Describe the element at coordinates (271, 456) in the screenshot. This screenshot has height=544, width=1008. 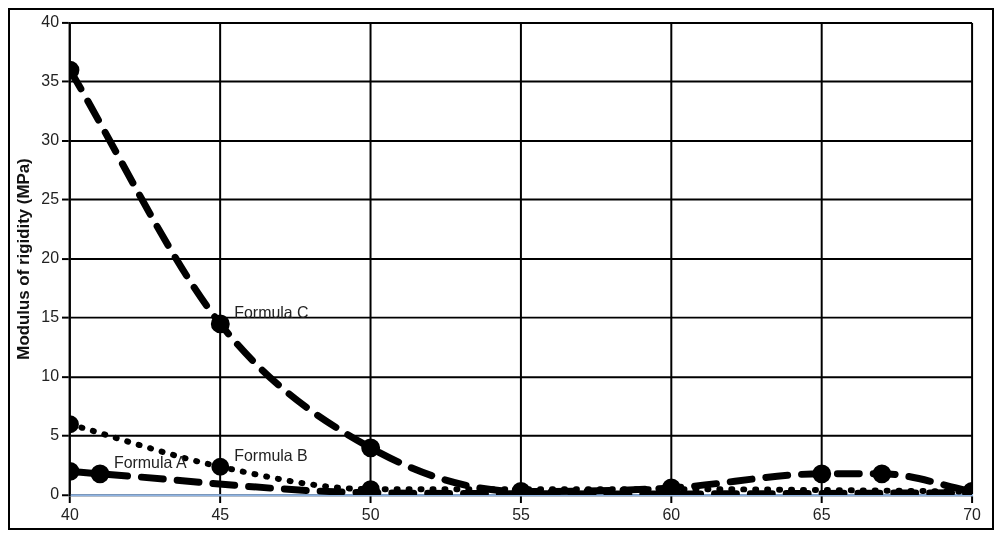
I see `series-label: Formula B` at that location.